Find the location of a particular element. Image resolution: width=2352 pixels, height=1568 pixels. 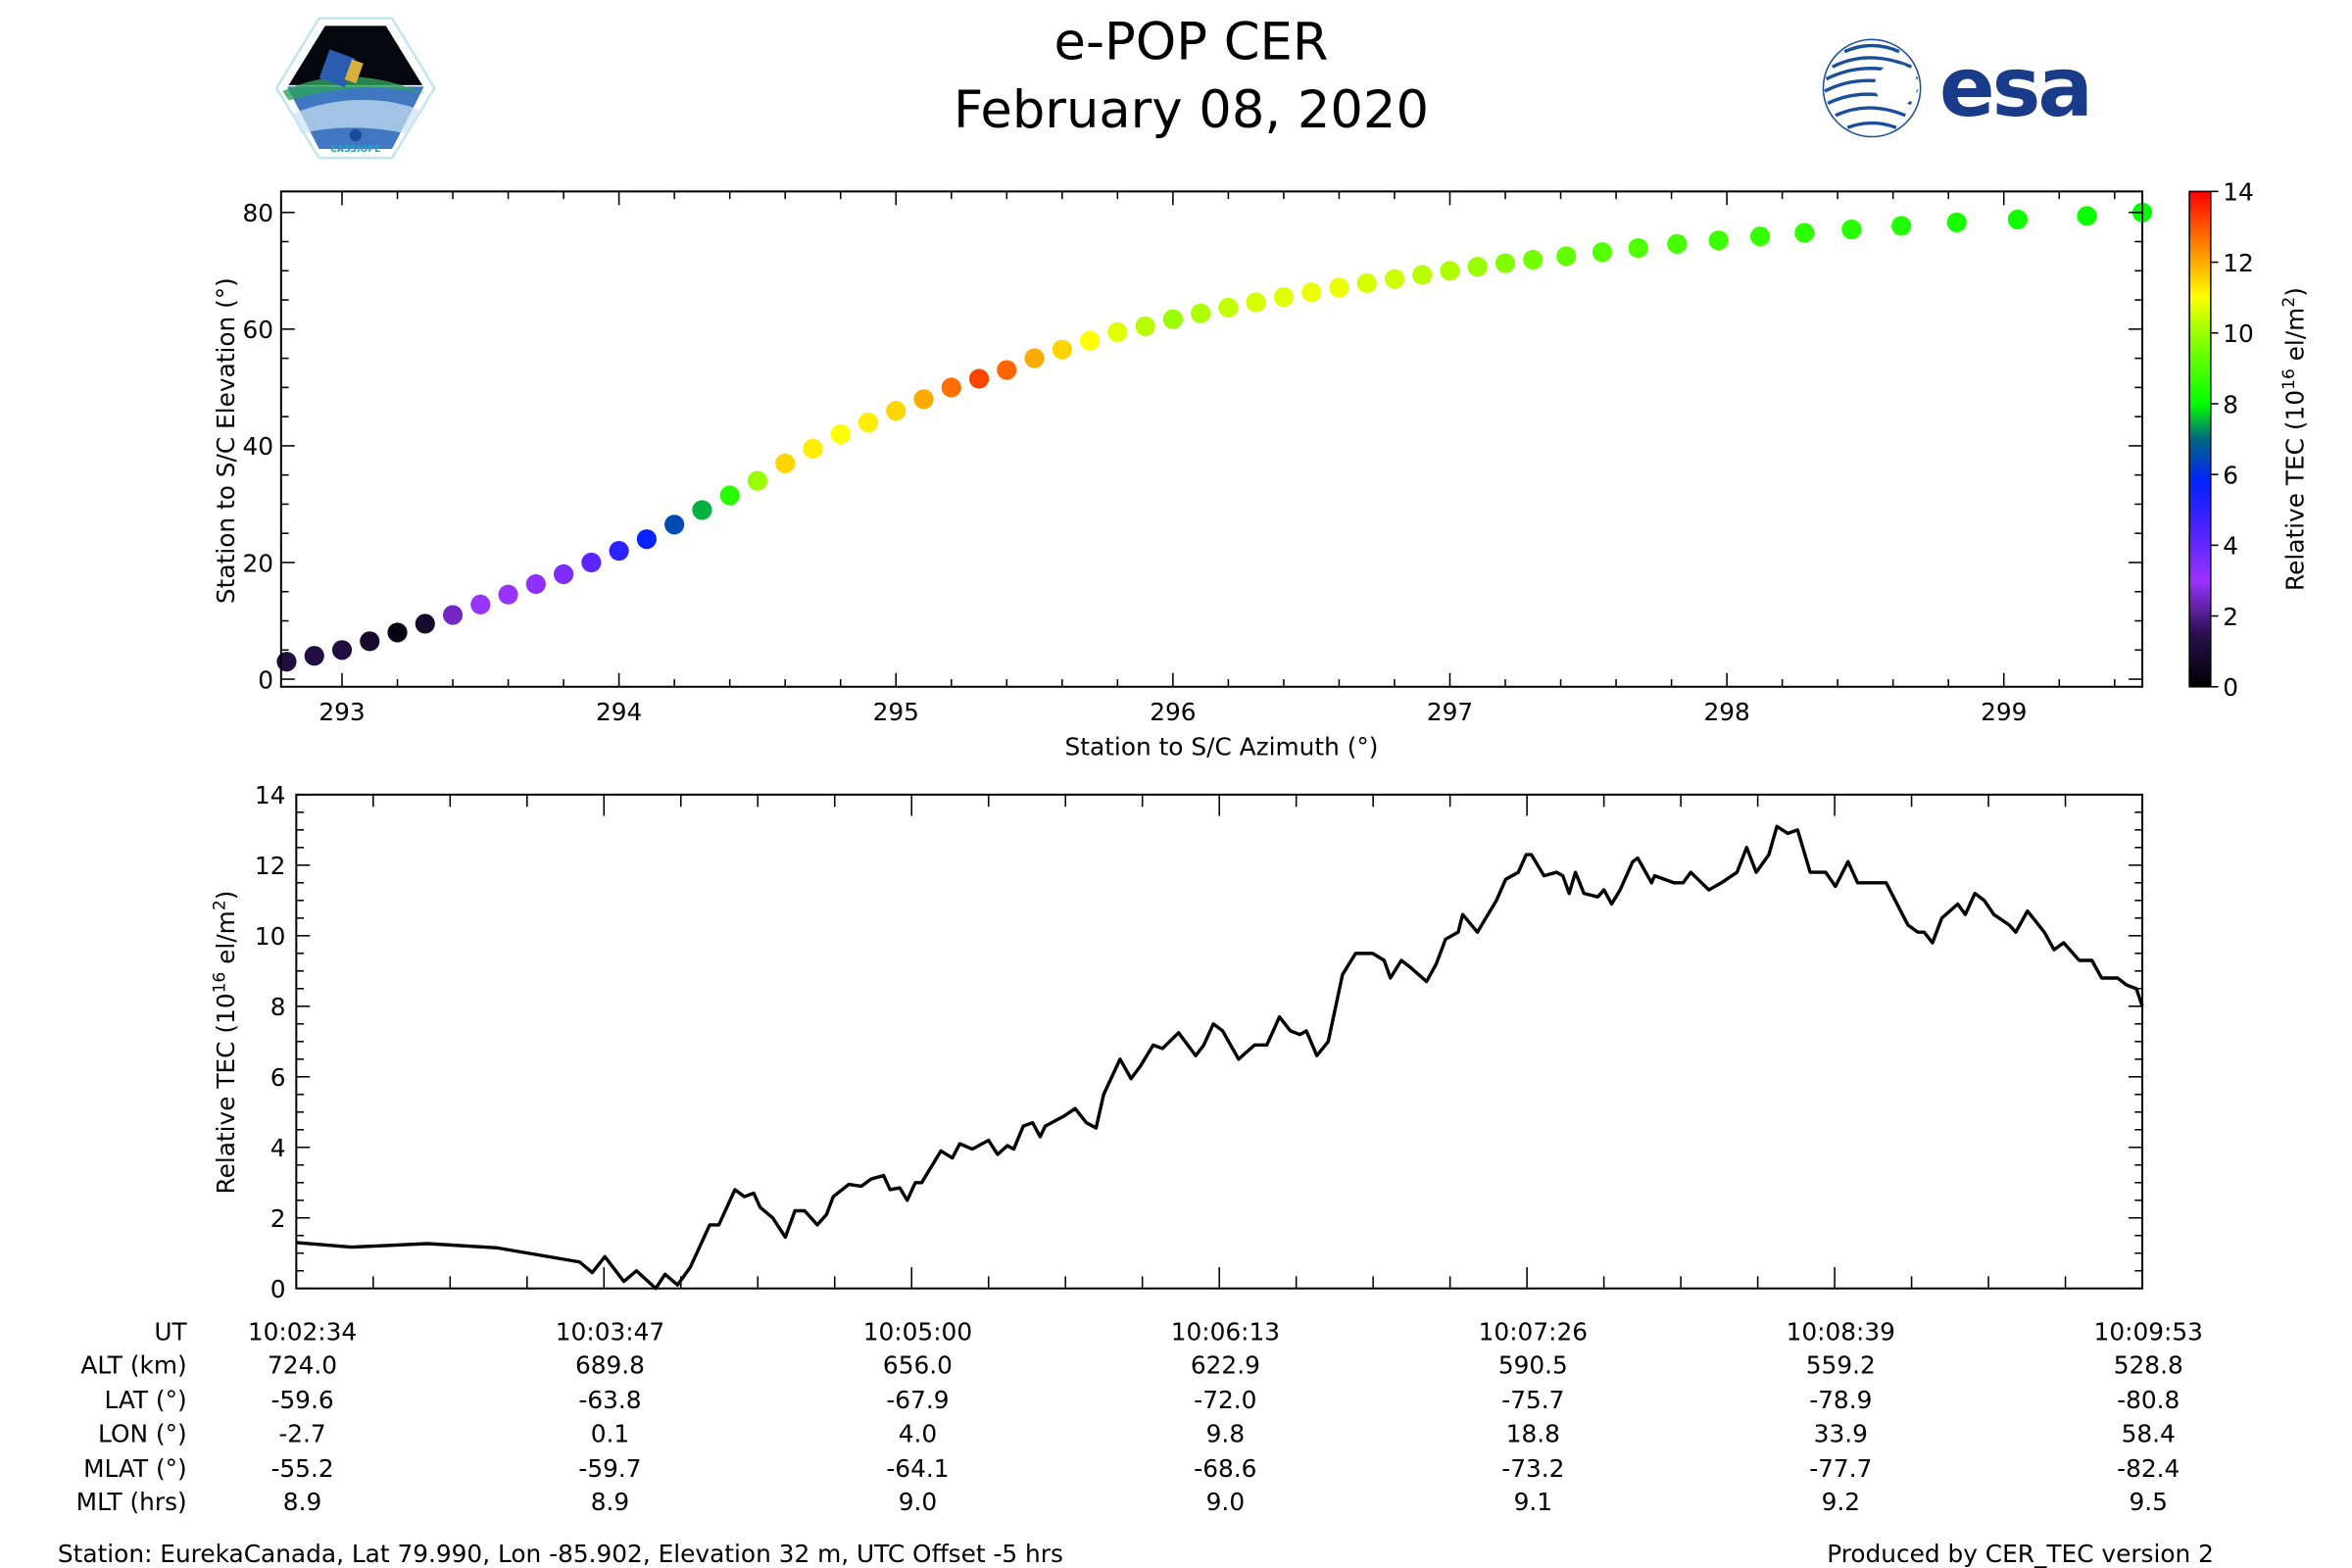

top-plot-x-label: Station to S/C Azimuth (°) is located at coordinates (1222, 747).